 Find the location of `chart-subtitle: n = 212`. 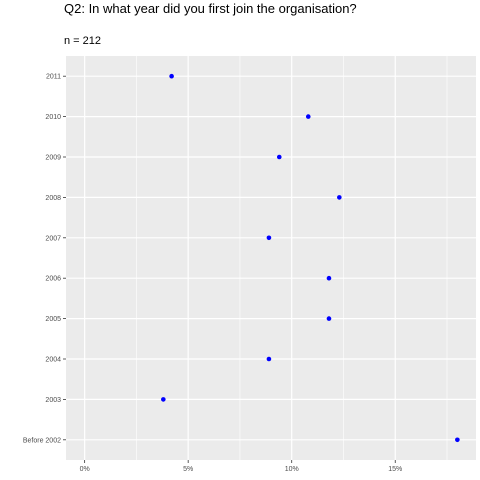

chart-subtitle: n = 212 is located at coordinates (83, 41).